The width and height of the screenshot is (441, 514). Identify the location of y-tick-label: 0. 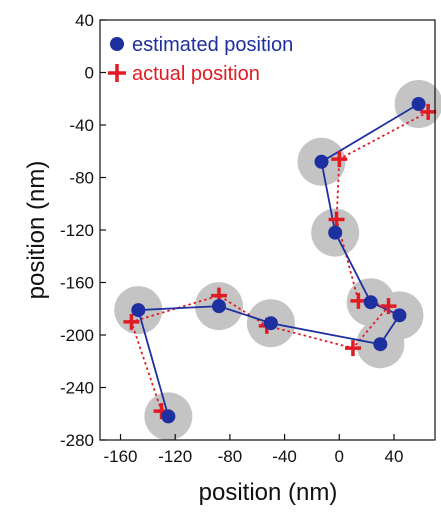
(89, 73).